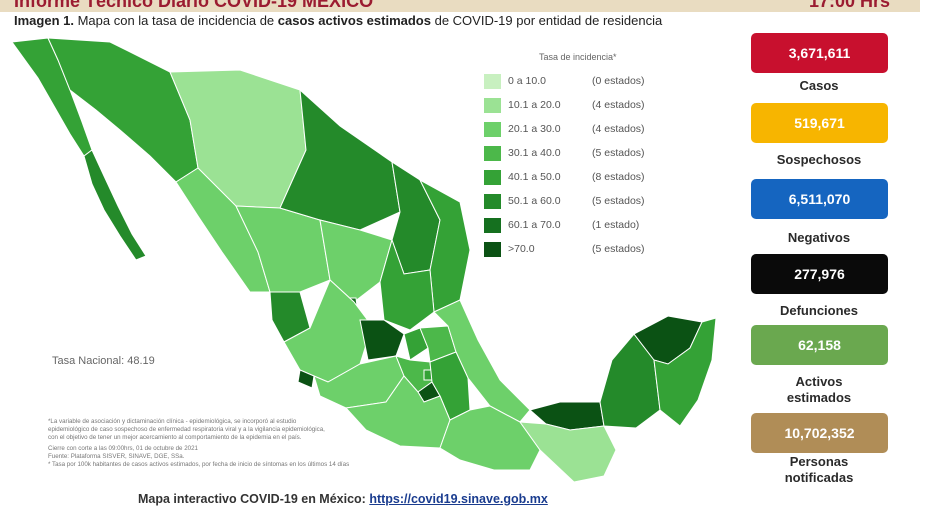 This screenshot has width=938, height=523. What do you see at coordinates (407, 284) in the screenshot?
I see `state-san-luis-potosi` at bounding box center [407, 284].